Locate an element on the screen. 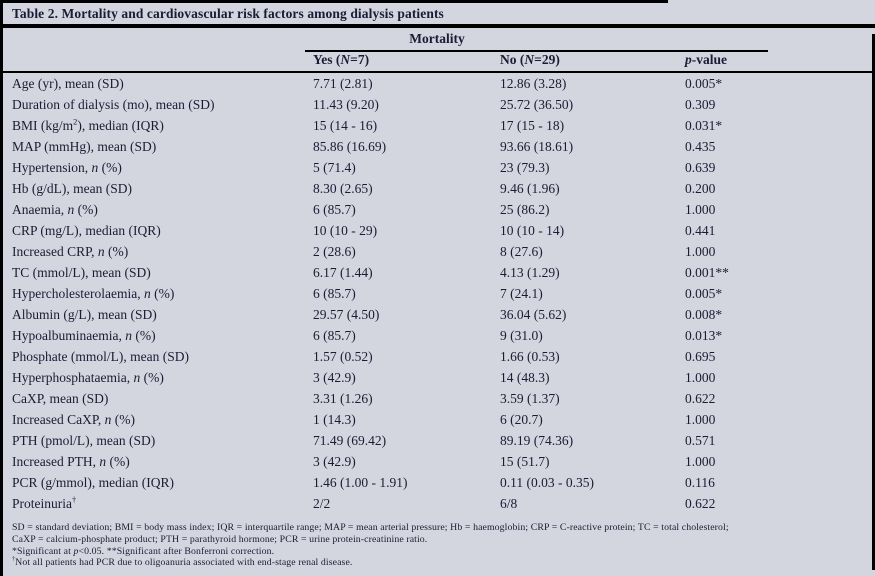 This screenshot has height=576, width=875. row-label: CRP (mg/L), median (IQR) is located at coordinates (86, 230).